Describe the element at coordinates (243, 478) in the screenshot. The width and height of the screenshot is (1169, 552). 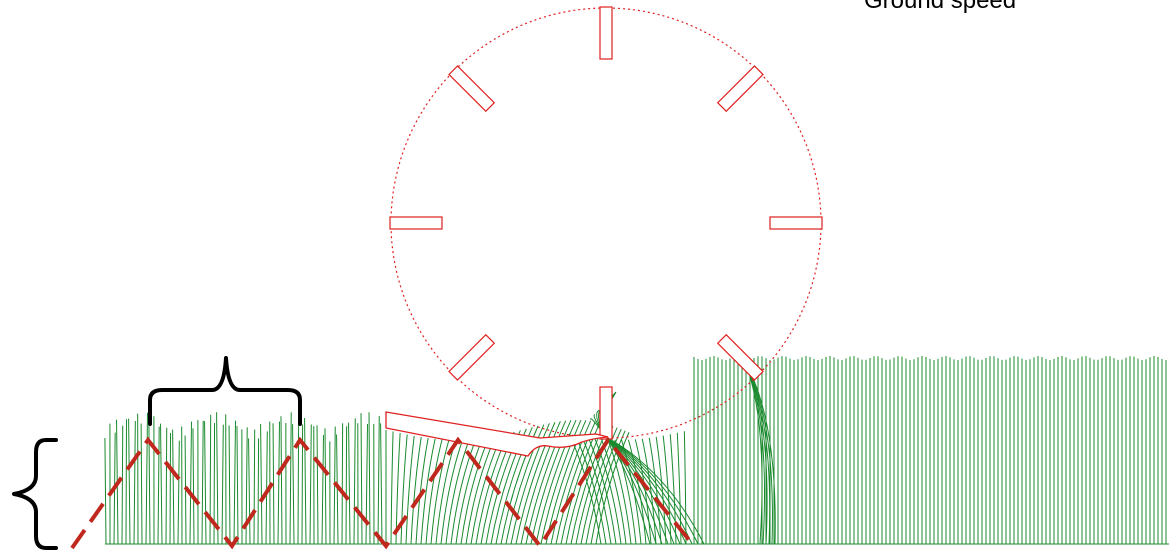
I see `uncut-stems-left` at that location.